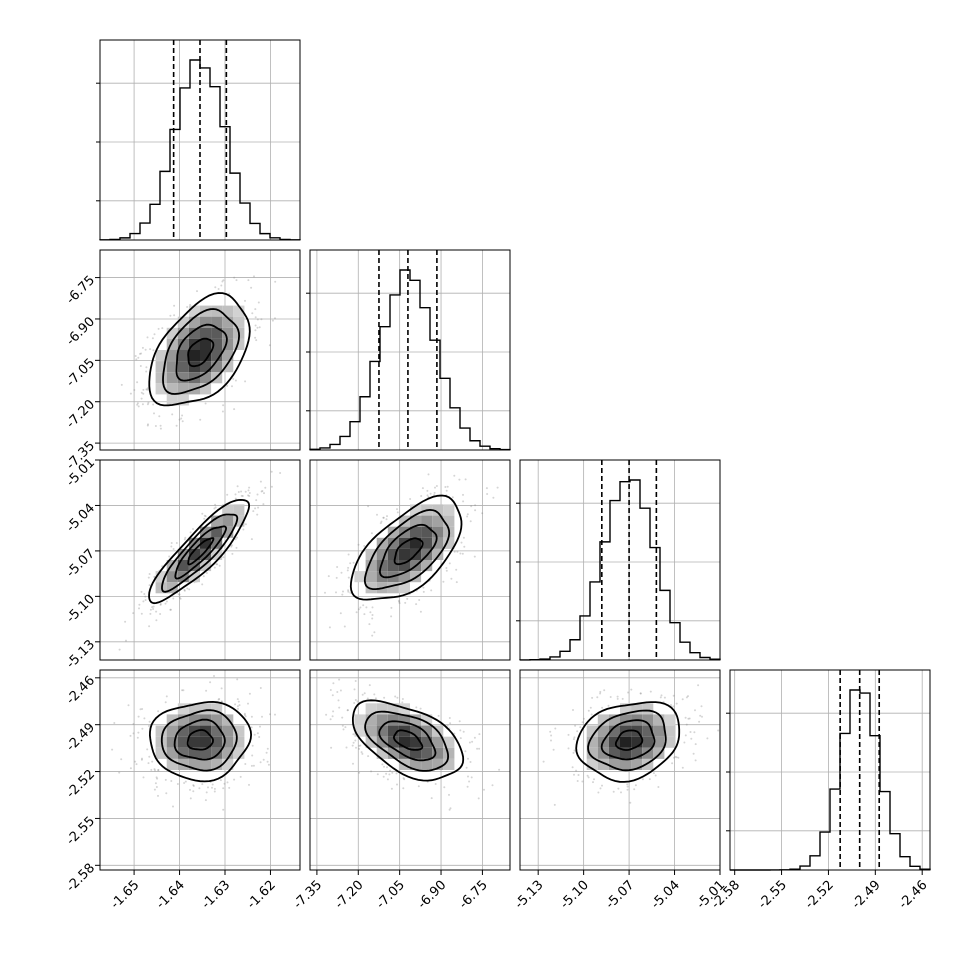 The height and width of the screenshot is (970, 970). I want to click on y-tick-label: -5.10, so click(81, 609).